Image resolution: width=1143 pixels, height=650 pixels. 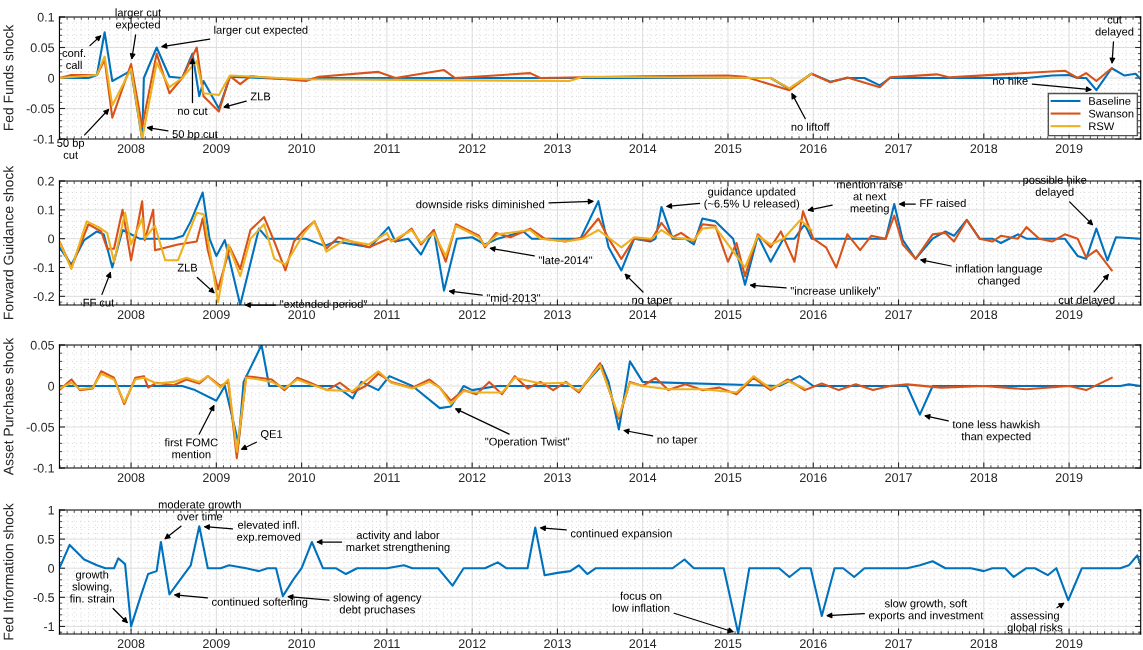 What do you see at coordinates (565, 260) in the screenshot?
I see `annotation: "late-2014"` at bounding box center [565, 260].